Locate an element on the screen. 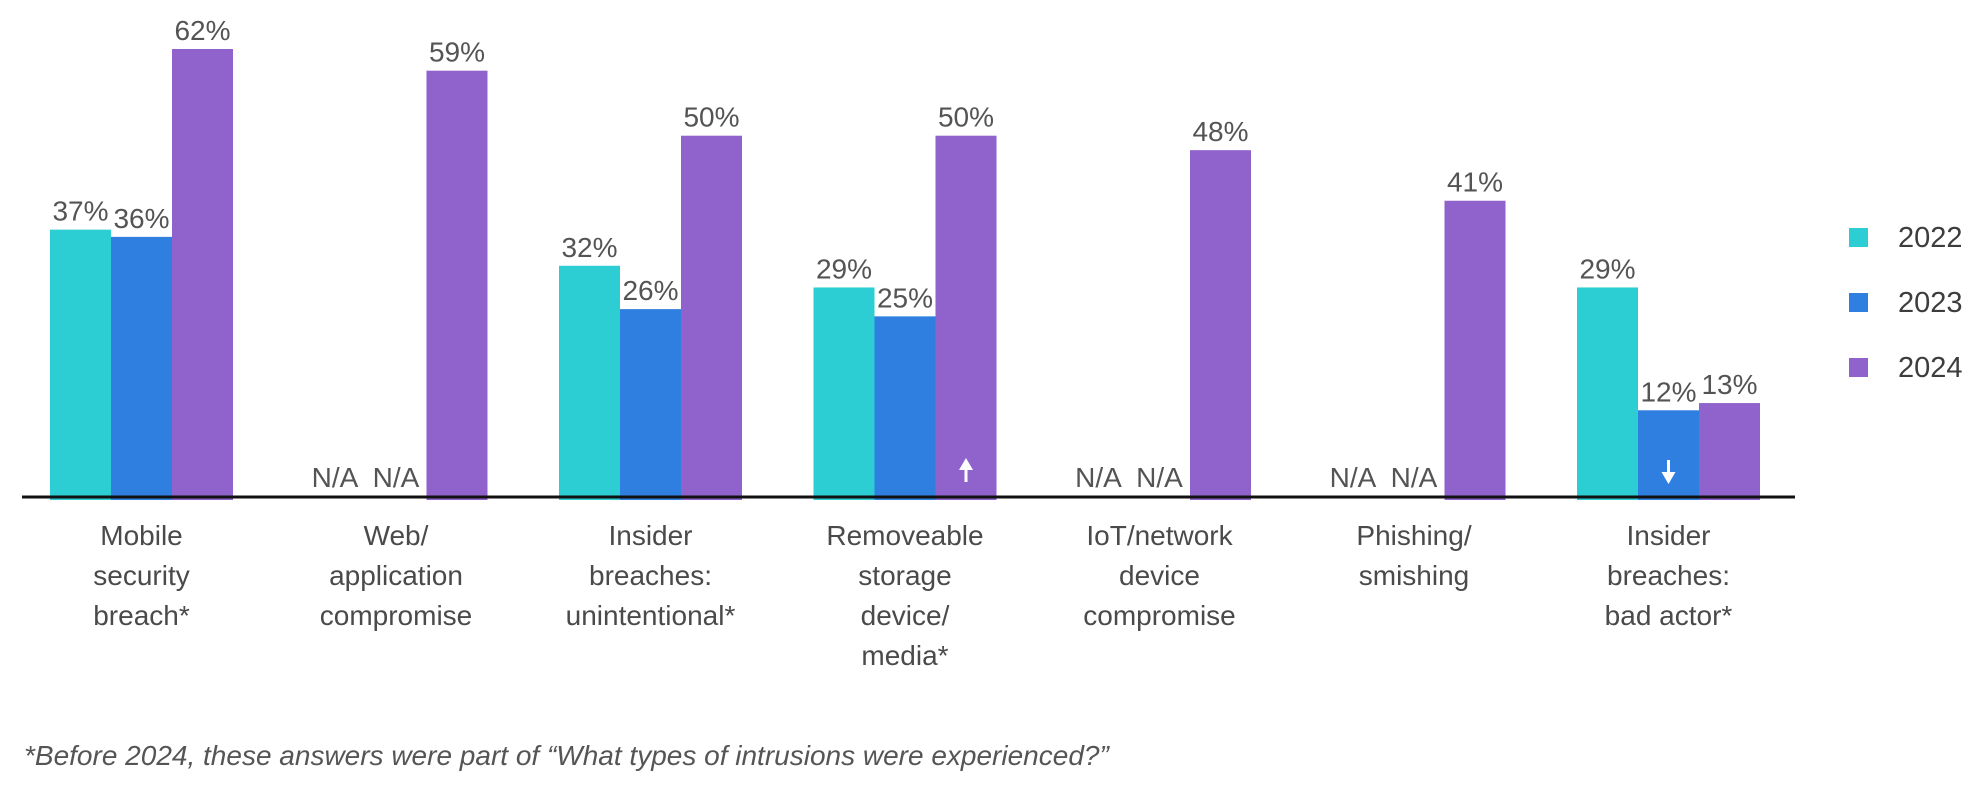  bar-2023-cat6 is located at coordinates (1668, 455).